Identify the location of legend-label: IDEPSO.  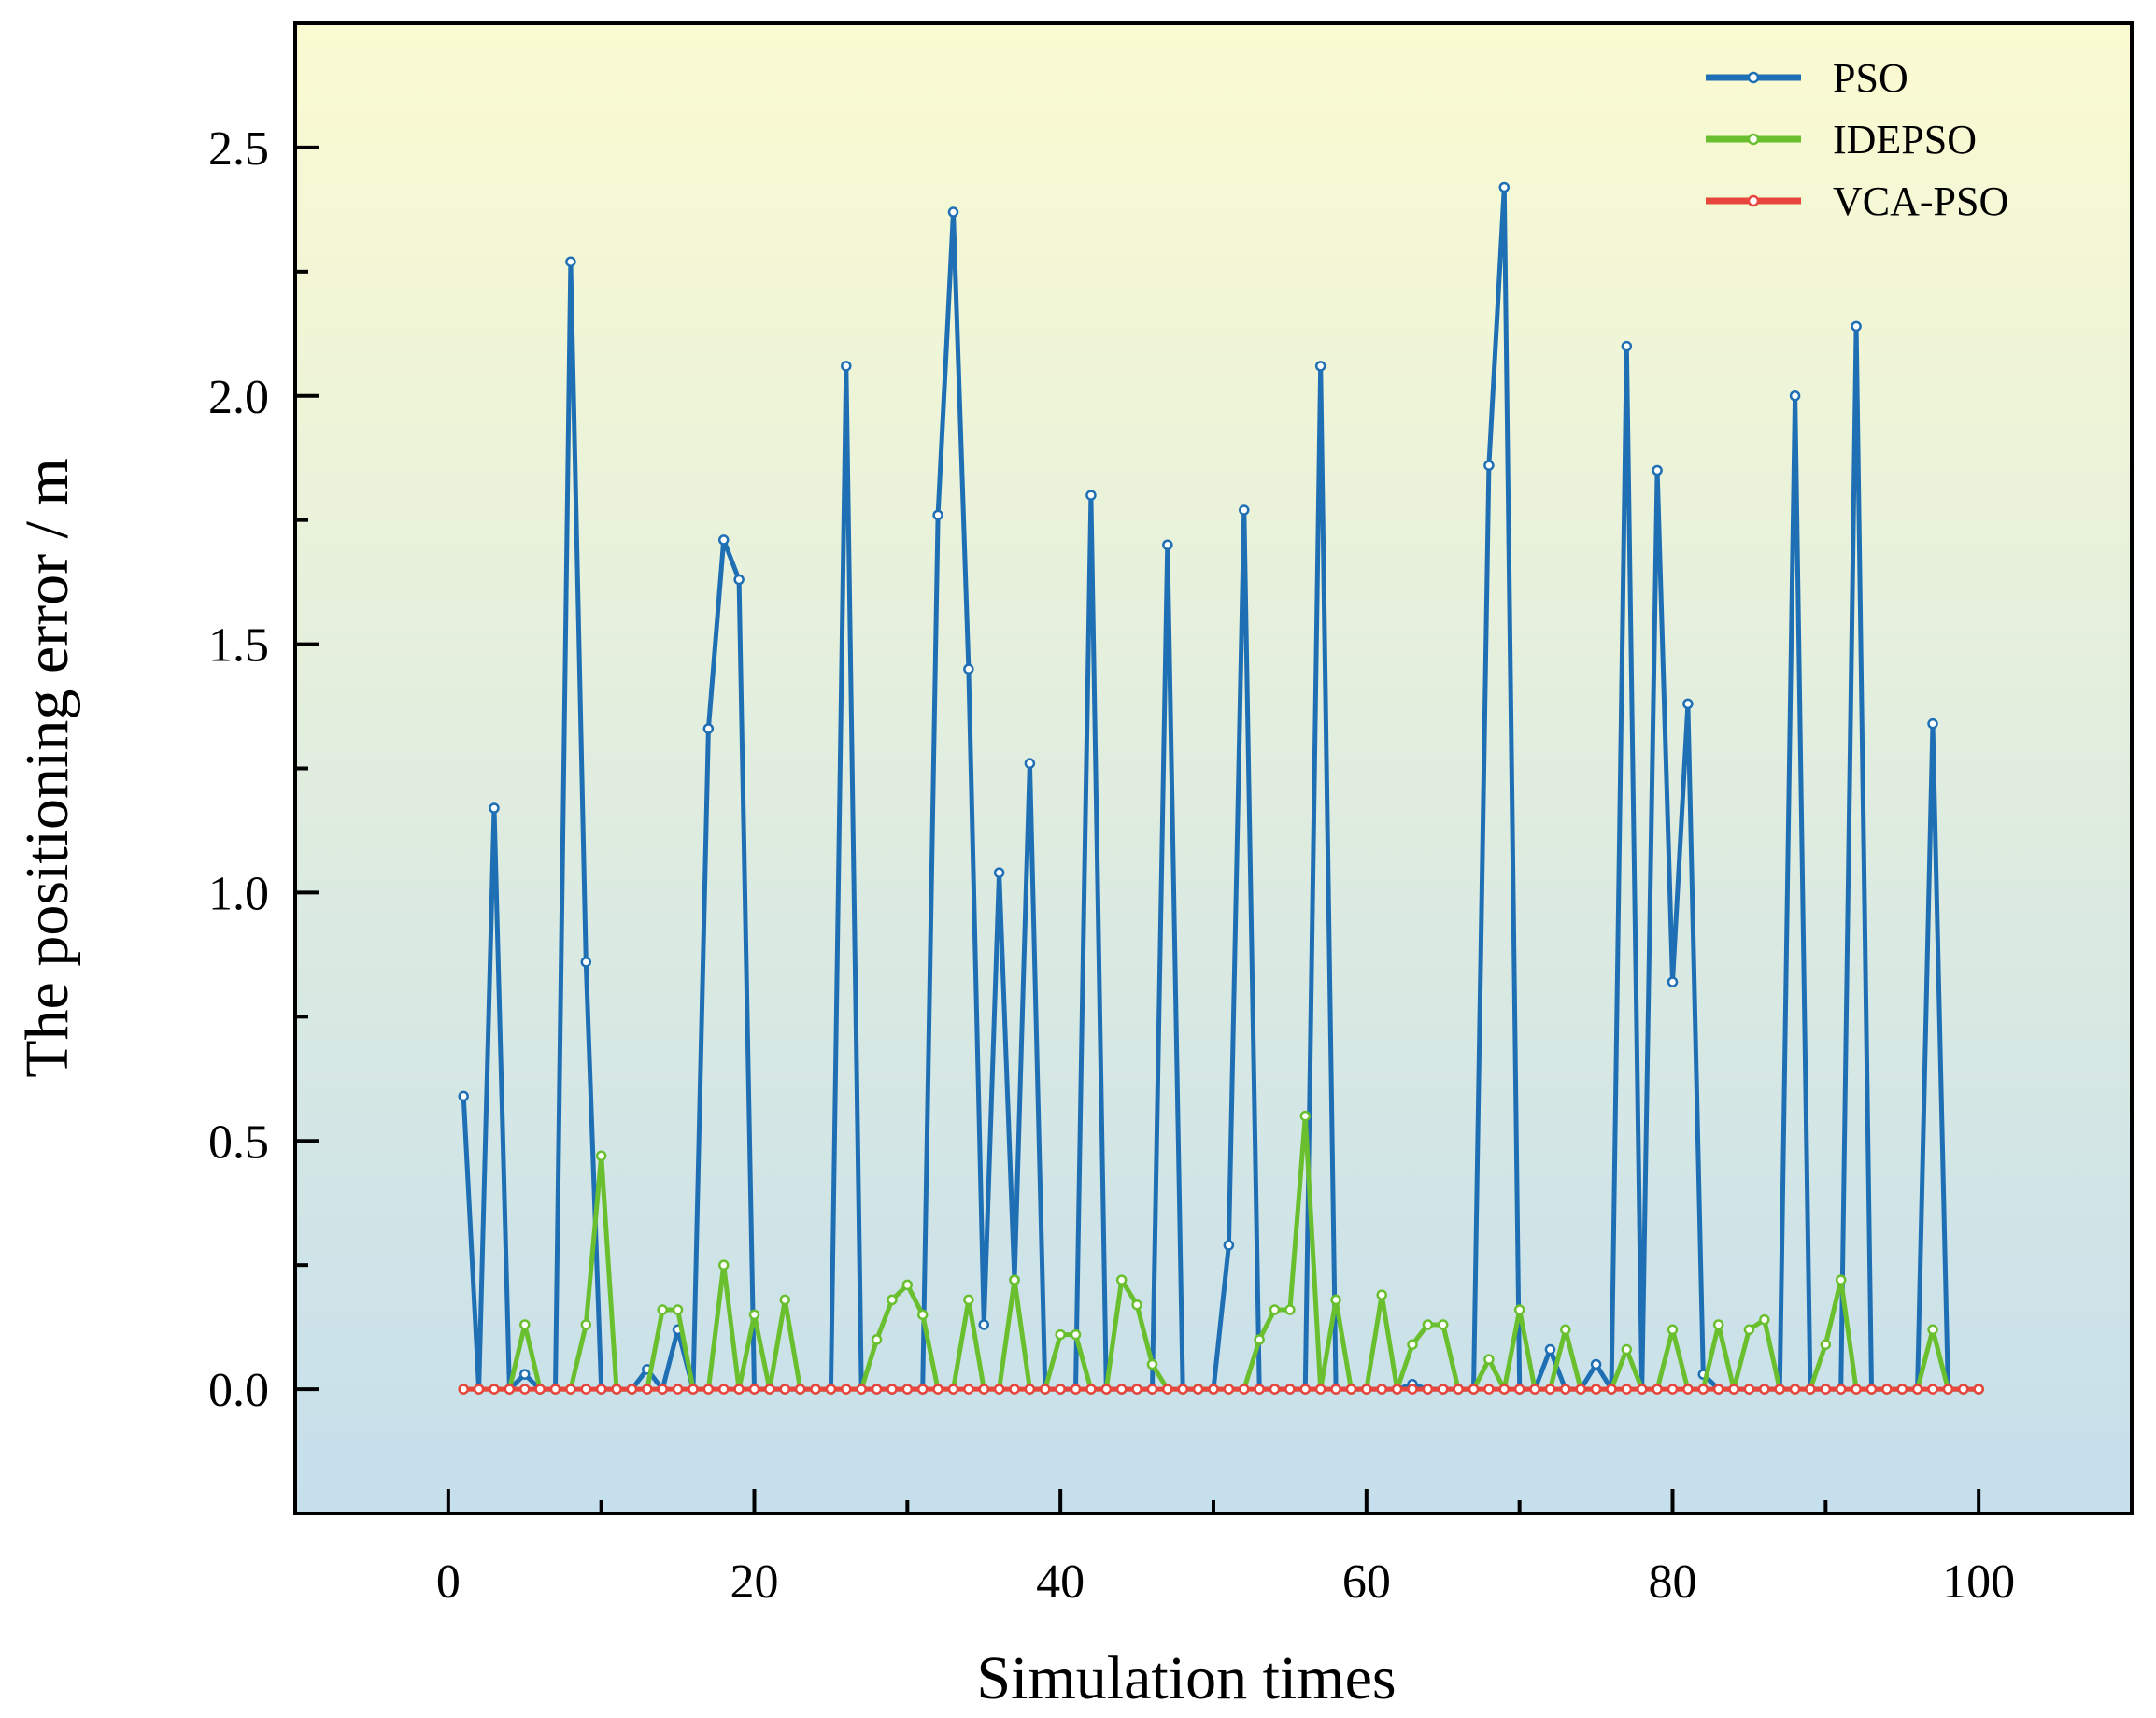
(1905, 140).